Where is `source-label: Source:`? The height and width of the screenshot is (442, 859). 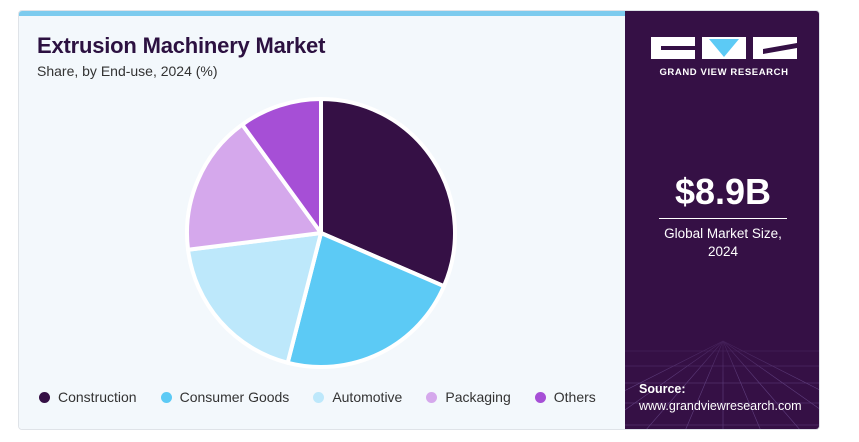 source-label: Source: is located at coordinates (662, 389).